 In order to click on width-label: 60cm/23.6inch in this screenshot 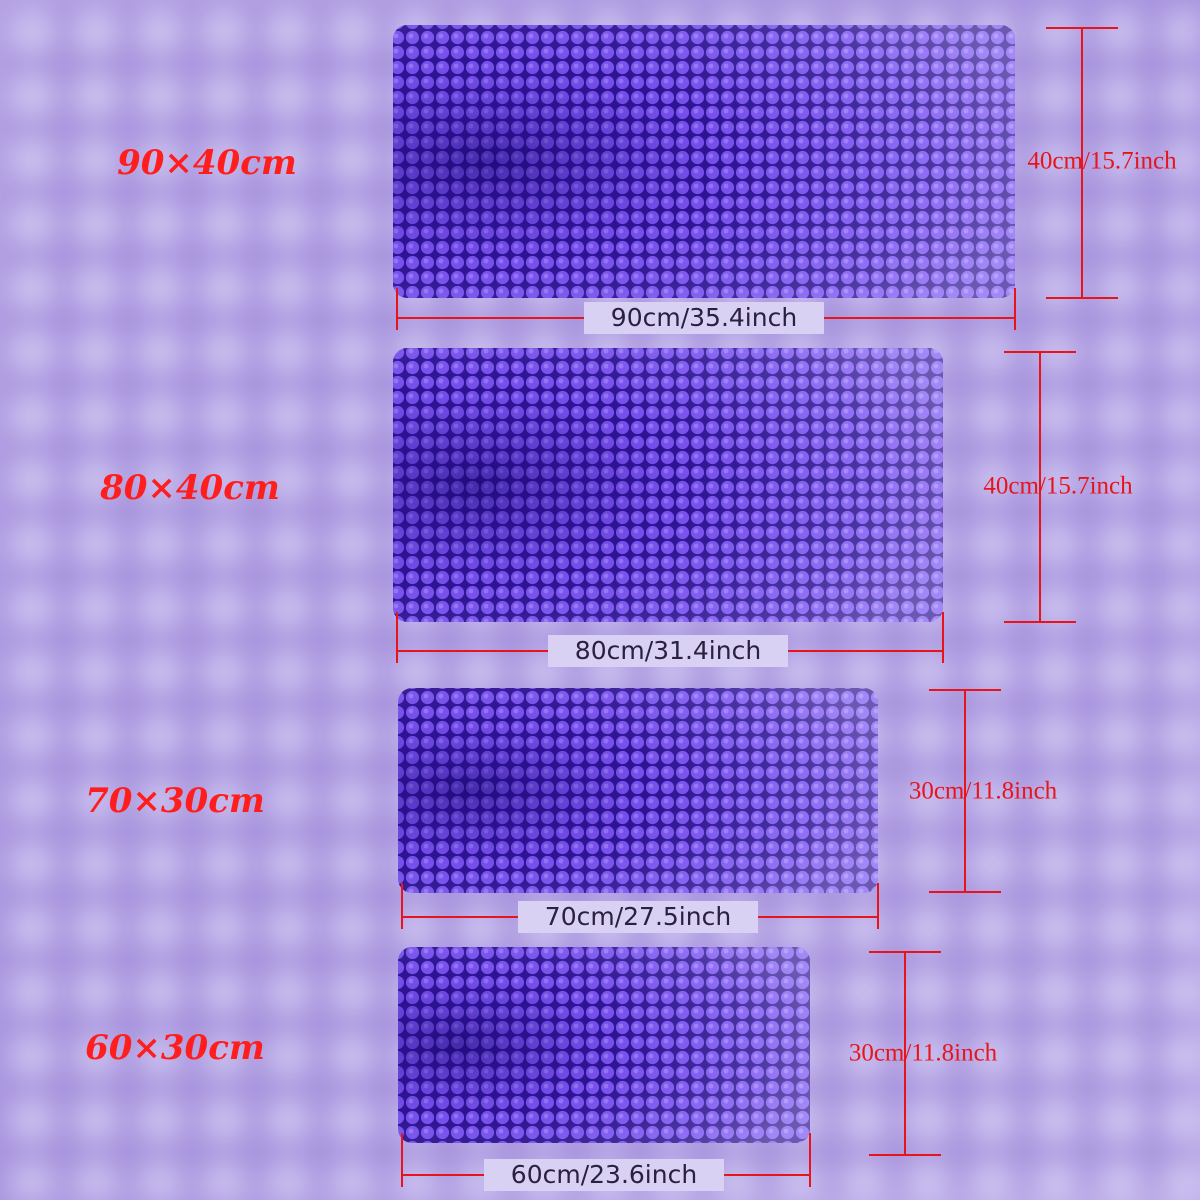, I will do `click(604, 1174)`.